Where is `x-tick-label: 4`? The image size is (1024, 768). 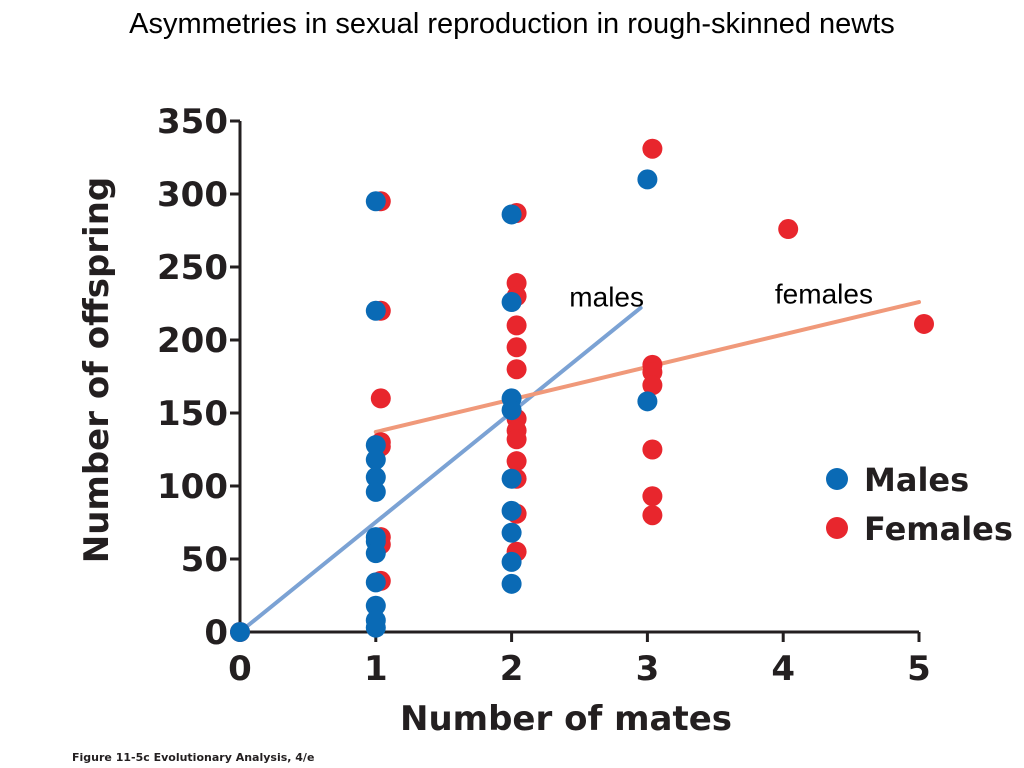
x-tick-label: 4 is located at coordinates (783, 669).